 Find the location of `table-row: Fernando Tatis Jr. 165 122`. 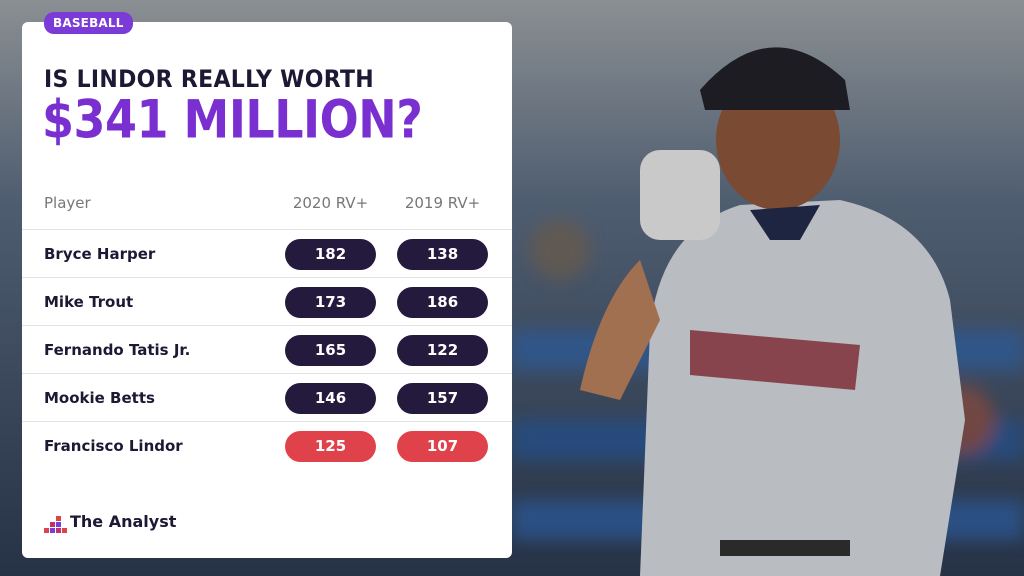

table-row: Fernando Tatis Jr. 165 122 is located at coordinates (267, 349).